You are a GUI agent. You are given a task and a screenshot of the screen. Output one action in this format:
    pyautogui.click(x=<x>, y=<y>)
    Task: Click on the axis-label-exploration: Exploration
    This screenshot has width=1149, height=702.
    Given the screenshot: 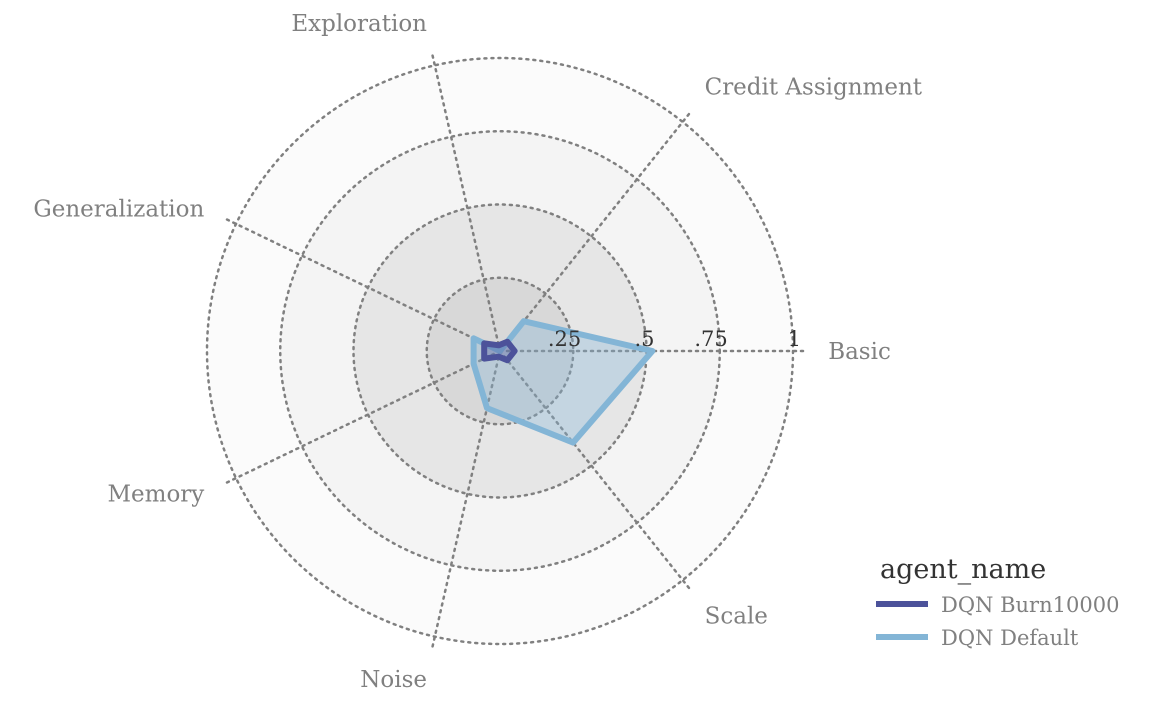 What is the action you would take?
    pyautogui.click(x=359, y=24)
    